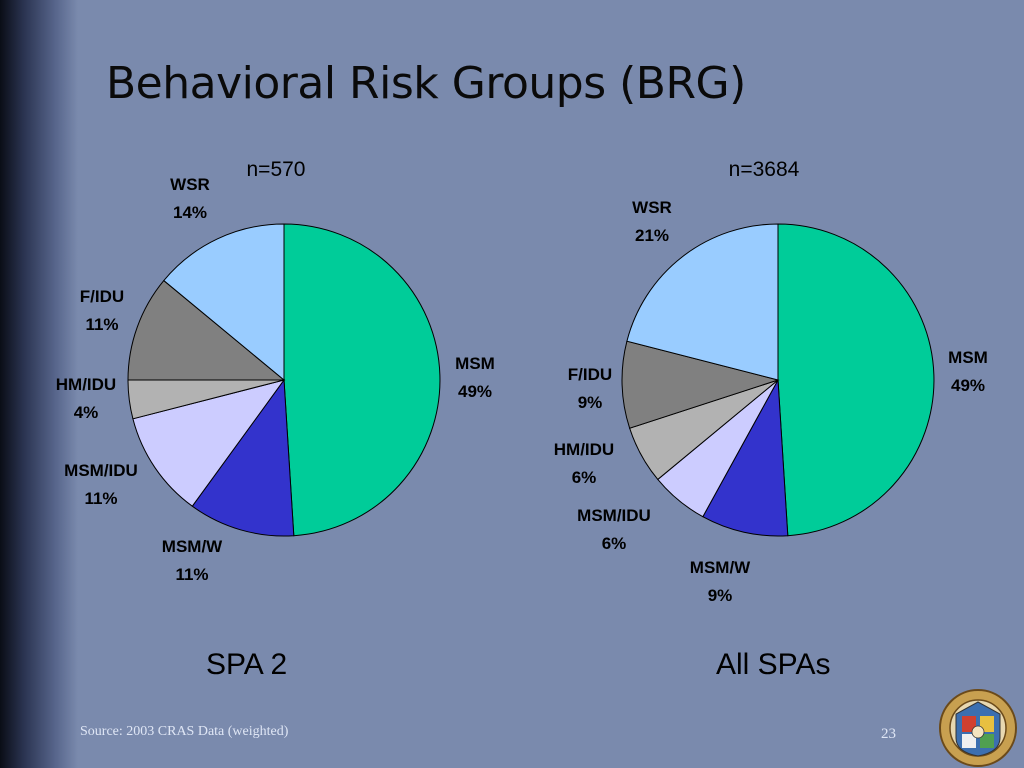 The height and width of the screenshot is (768, 1024). Describe the element at coordinates (101, 324) in the screenshot. I see `chart-1-value-f-idu: 11%` at that location.